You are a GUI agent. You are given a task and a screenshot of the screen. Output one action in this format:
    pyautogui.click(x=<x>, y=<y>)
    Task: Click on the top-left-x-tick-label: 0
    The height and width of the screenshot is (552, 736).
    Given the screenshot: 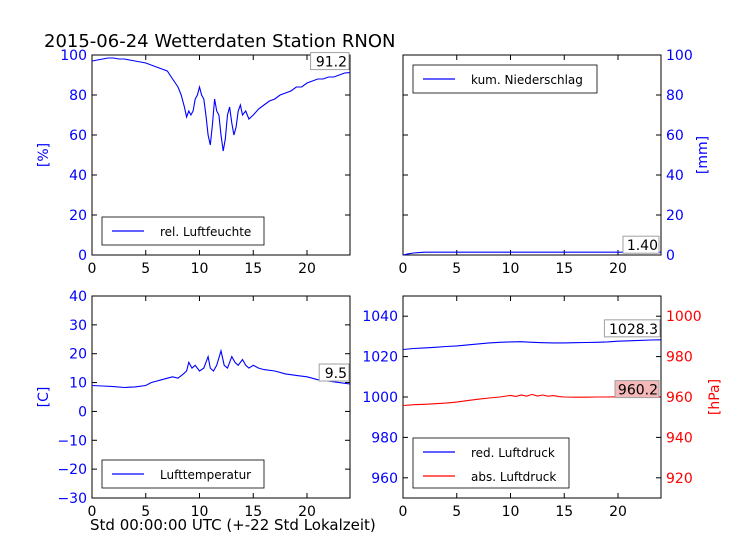 What is the action you would take?
    pyautogui.click(x=92, y=269)
    